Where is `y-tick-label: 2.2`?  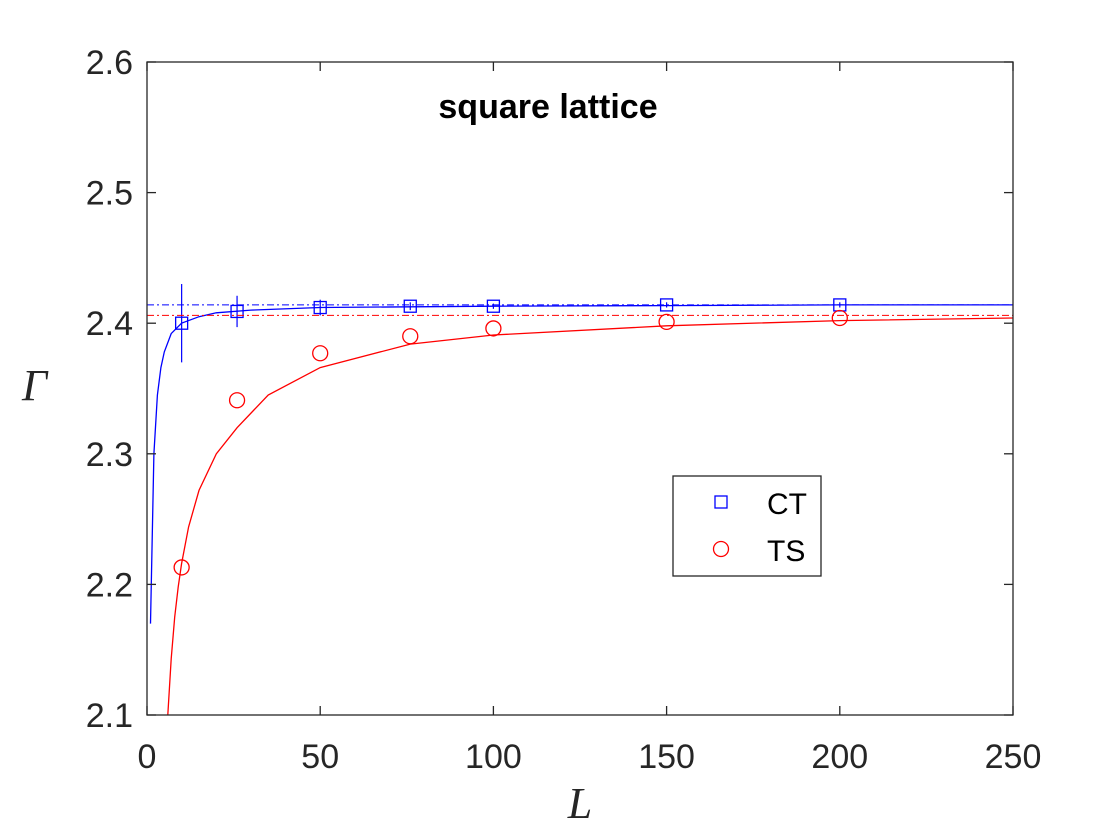 y-tick-label: 2.2 is located at coordinates (109, 585).